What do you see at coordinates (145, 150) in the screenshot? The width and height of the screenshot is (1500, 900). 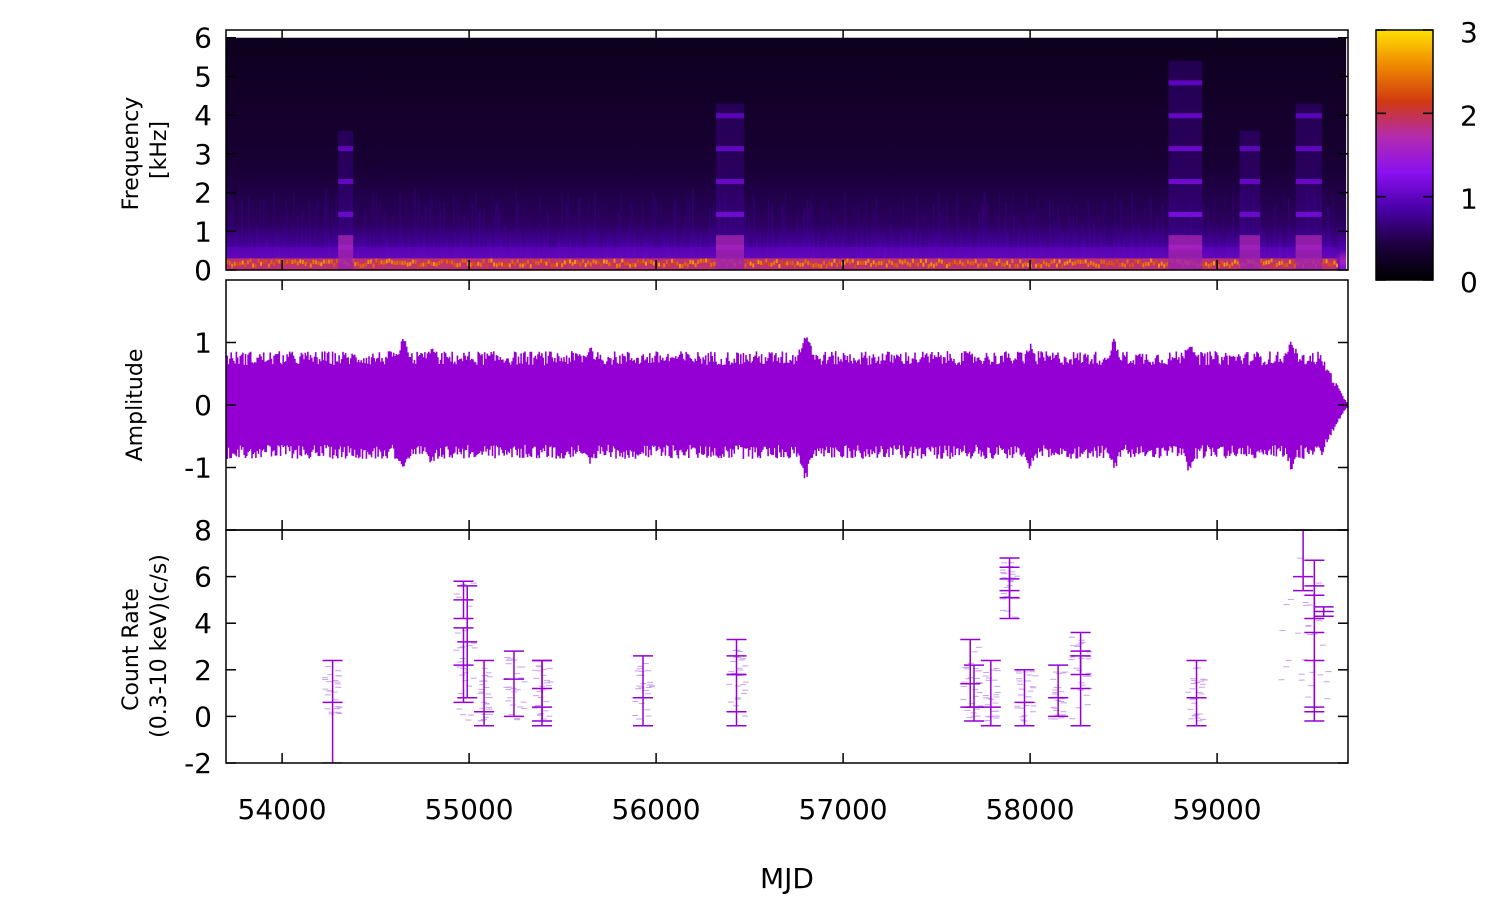 I see `spectrogram-ylabel: Frequency [kHz]` at bounding box center [145, 150].